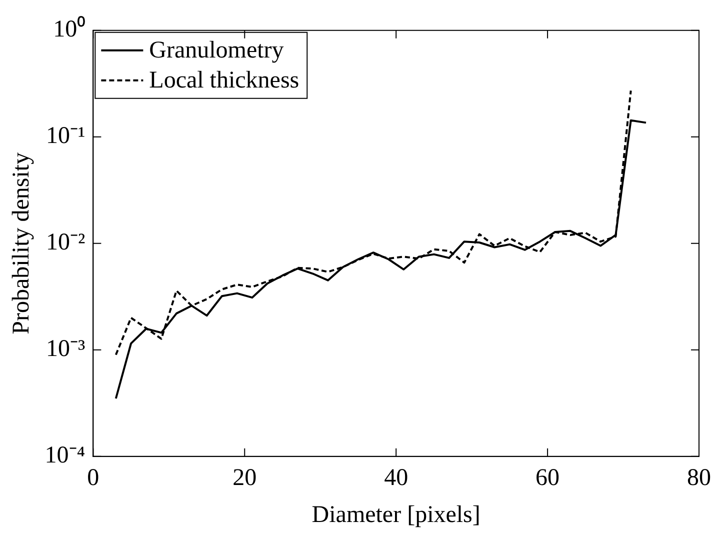 Image resolution: width=727 pixels, height=538 pixels. I want to click on y-tick-label: 10⁰, so click(69, 29).